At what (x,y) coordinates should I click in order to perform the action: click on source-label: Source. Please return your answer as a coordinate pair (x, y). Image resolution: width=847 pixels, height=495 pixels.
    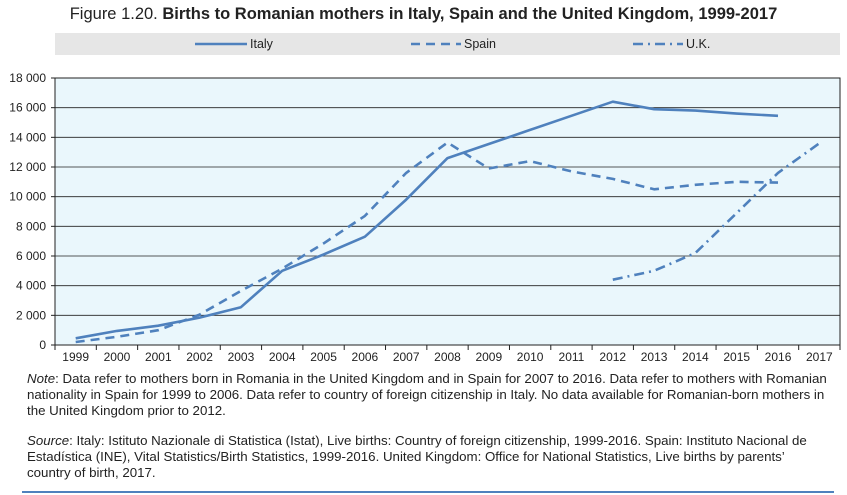
    Looking at the image, I should click on (48, 440).